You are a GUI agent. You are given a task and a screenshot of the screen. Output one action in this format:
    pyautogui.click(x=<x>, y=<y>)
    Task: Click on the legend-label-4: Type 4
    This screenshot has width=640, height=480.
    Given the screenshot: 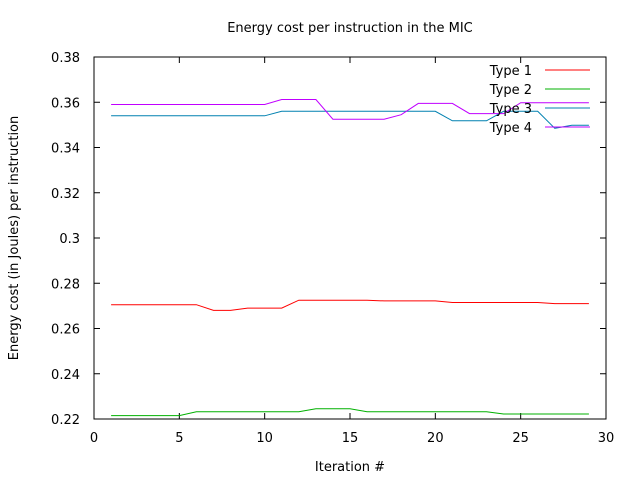 What is the action you would take?
    pyautogui.click(x=510, y=128)
    